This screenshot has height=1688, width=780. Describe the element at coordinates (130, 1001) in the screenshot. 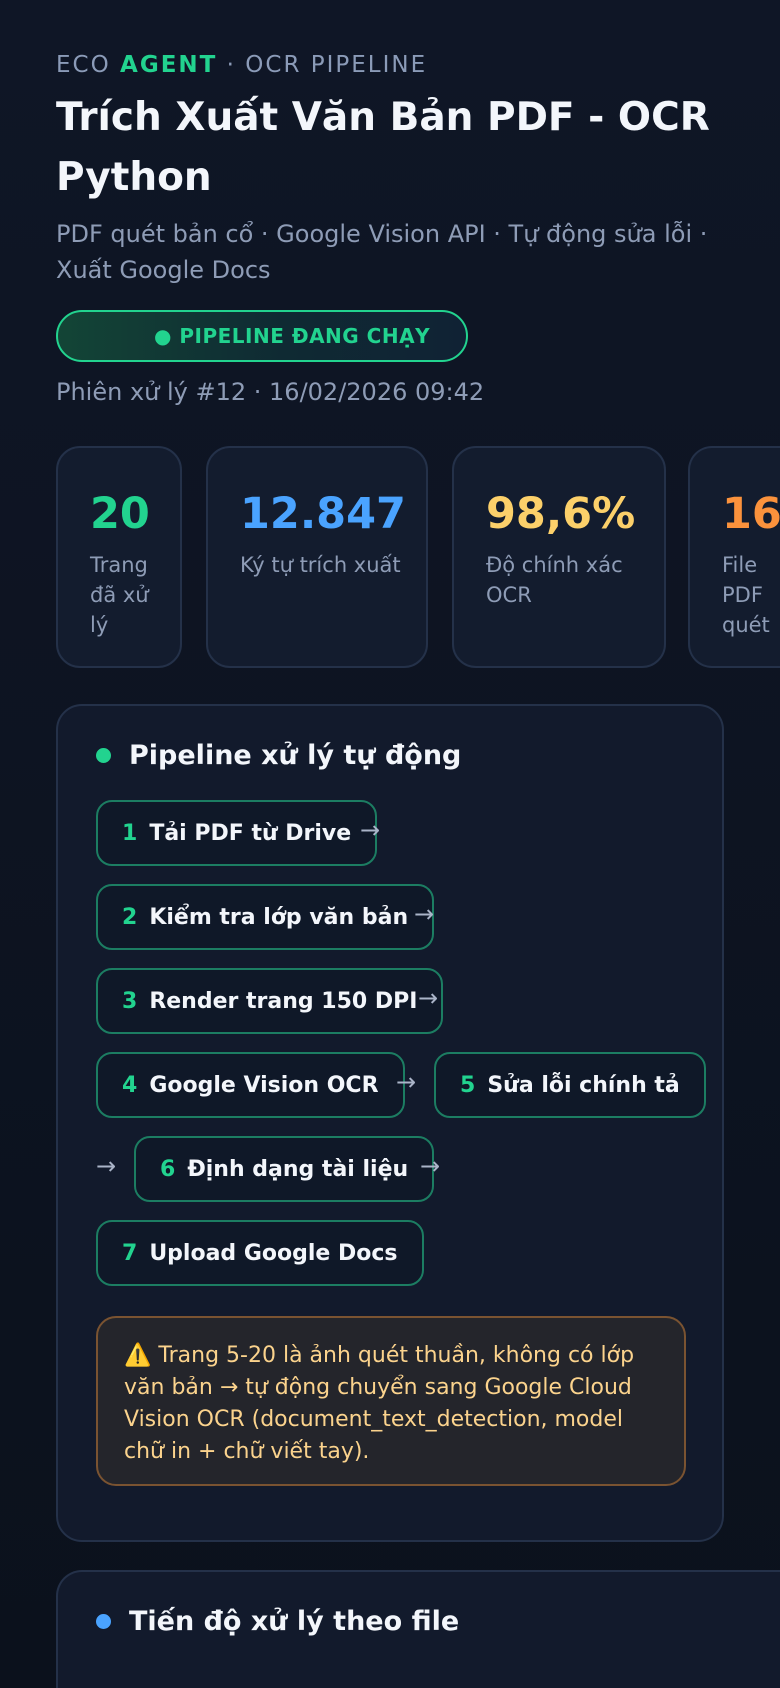

I see `step-number: 3` at that location.